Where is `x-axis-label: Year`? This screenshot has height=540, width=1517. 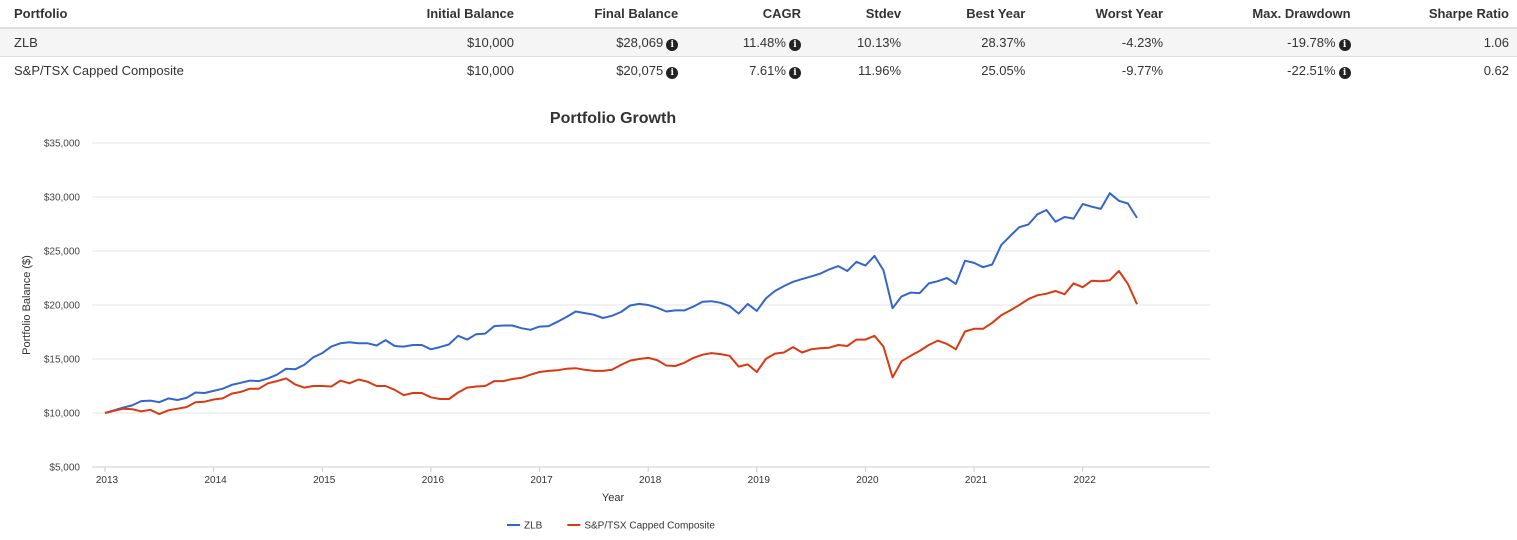 x-axis-label: Year is located at coordinates (613, 498).